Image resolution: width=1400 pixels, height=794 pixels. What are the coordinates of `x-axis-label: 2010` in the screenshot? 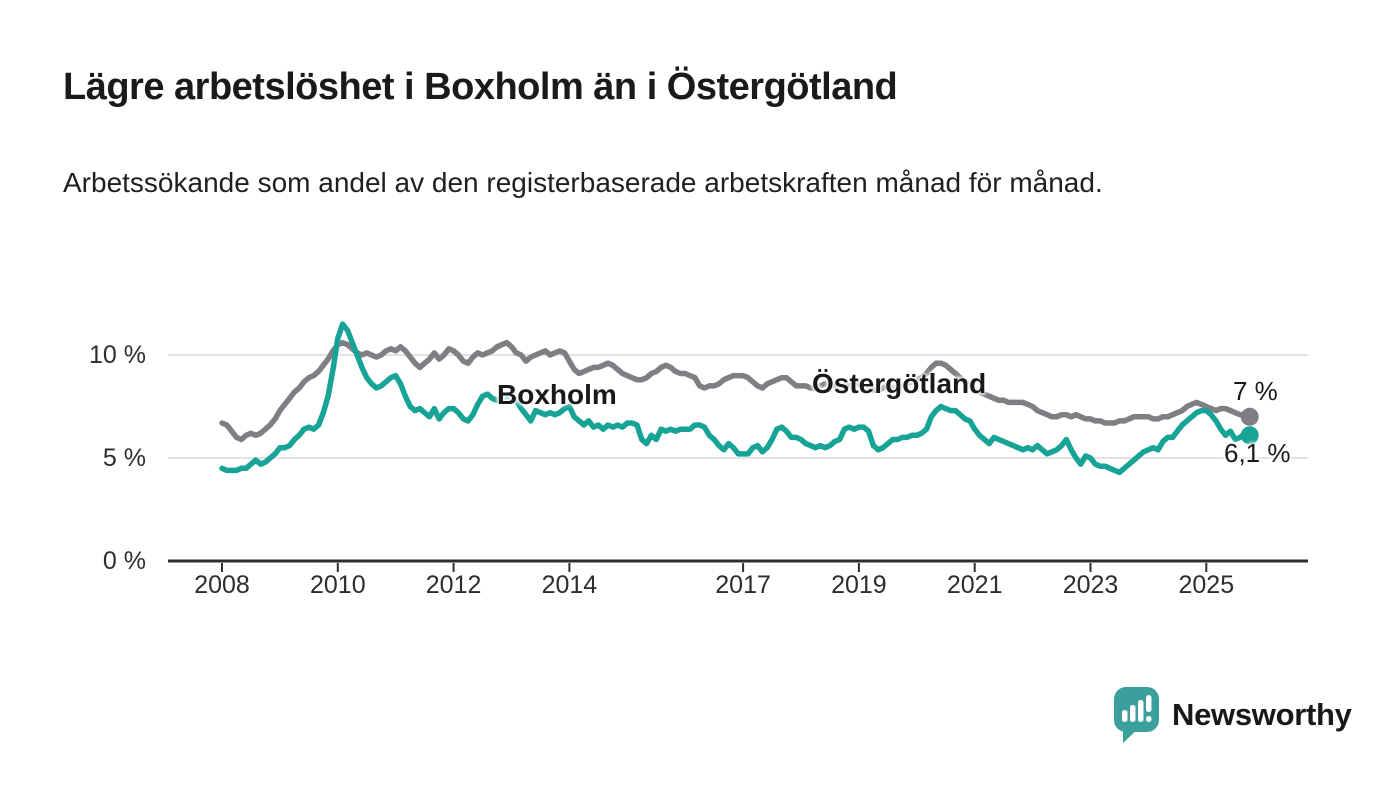 It's located at (337, 585).